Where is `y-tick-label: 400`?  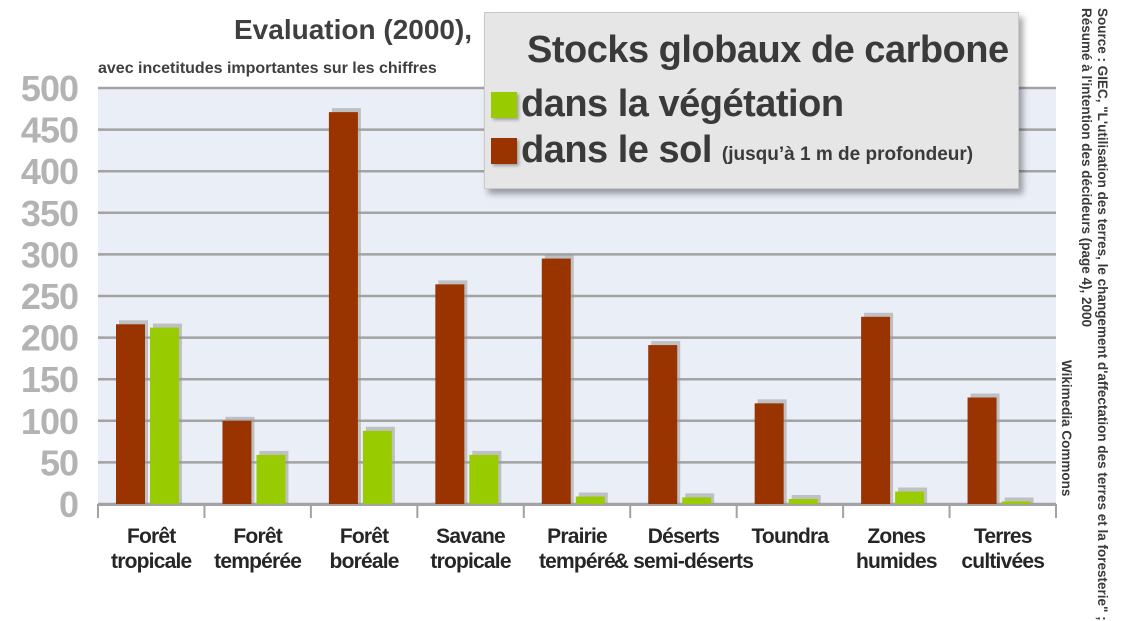
y-tick-label: 400 is located at coordinates (49, 171).